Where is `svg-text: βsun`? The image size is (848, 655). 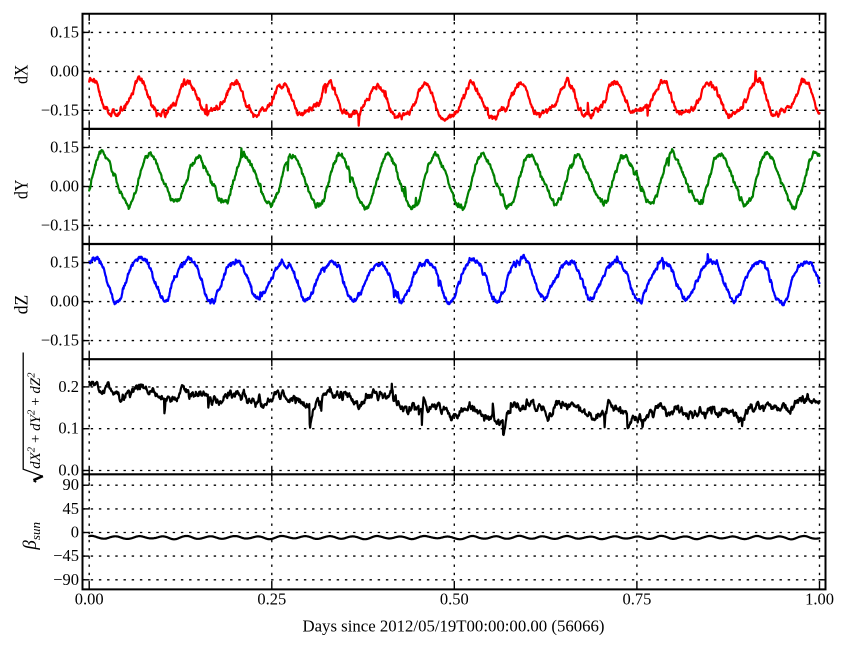 svg-text: βsun is located at coordinates (31, 536).